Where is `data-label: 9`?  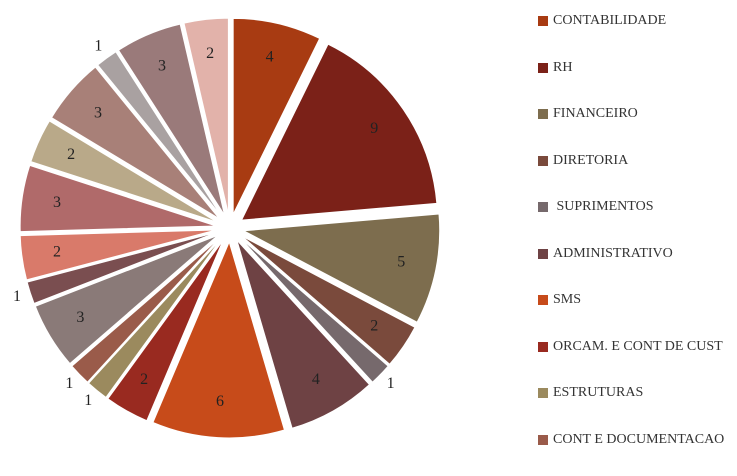
data-label: 9 is located at coordinates (374, 128).